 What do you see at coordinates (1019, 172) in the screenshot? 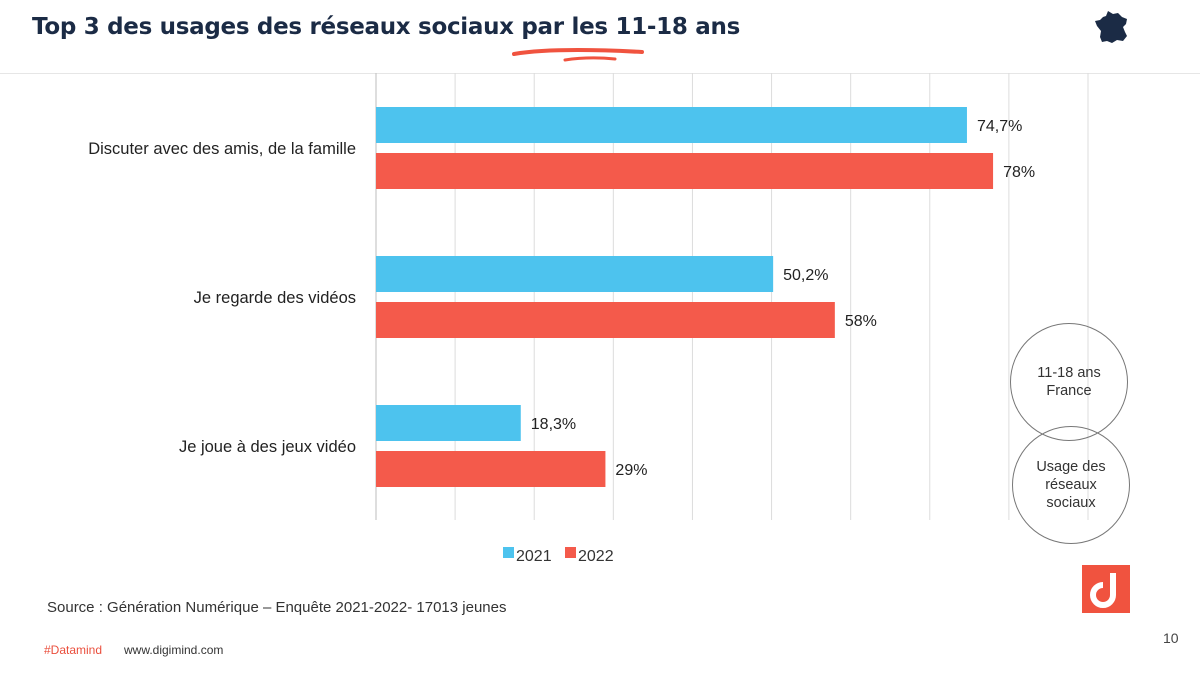
I see `data-label: 78%` at bounding box center [1019, 172].